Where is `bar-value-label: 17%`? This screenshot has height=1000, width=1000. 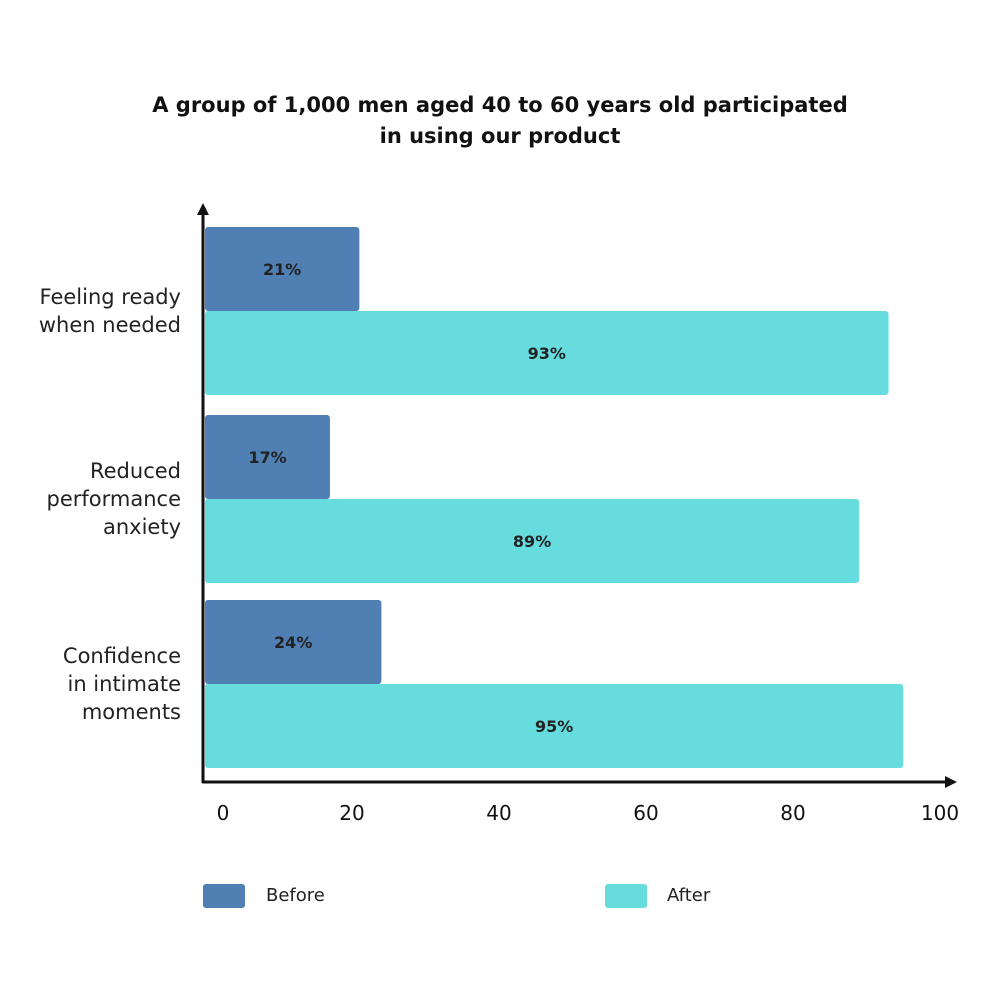
bar-value-label: 17% is located at coordinates (267, 457).